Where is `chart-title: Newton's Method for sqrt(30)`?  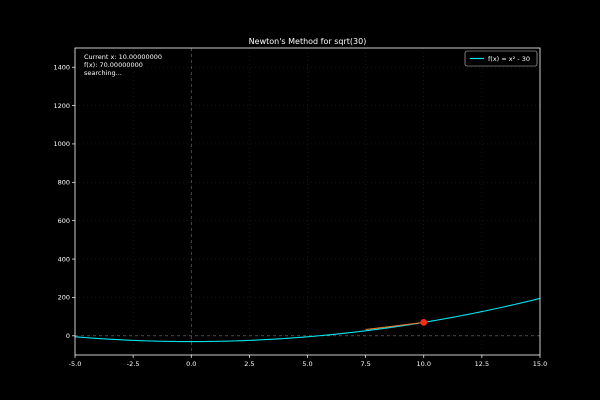
chart-title: Newton's Method for sqrt(30) is located at coordinates (308, 41).